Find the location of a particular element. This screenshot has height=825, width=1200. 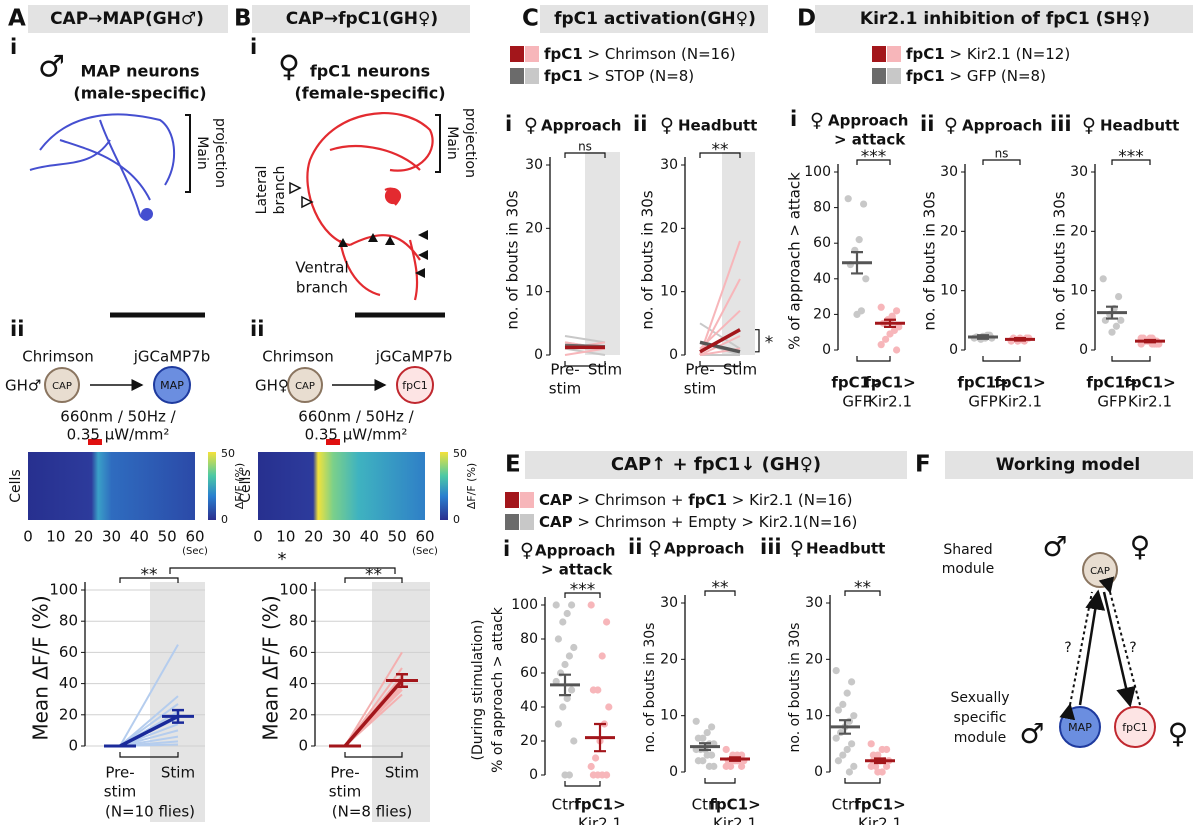

question: ? is located at coordinates (1132, 648).